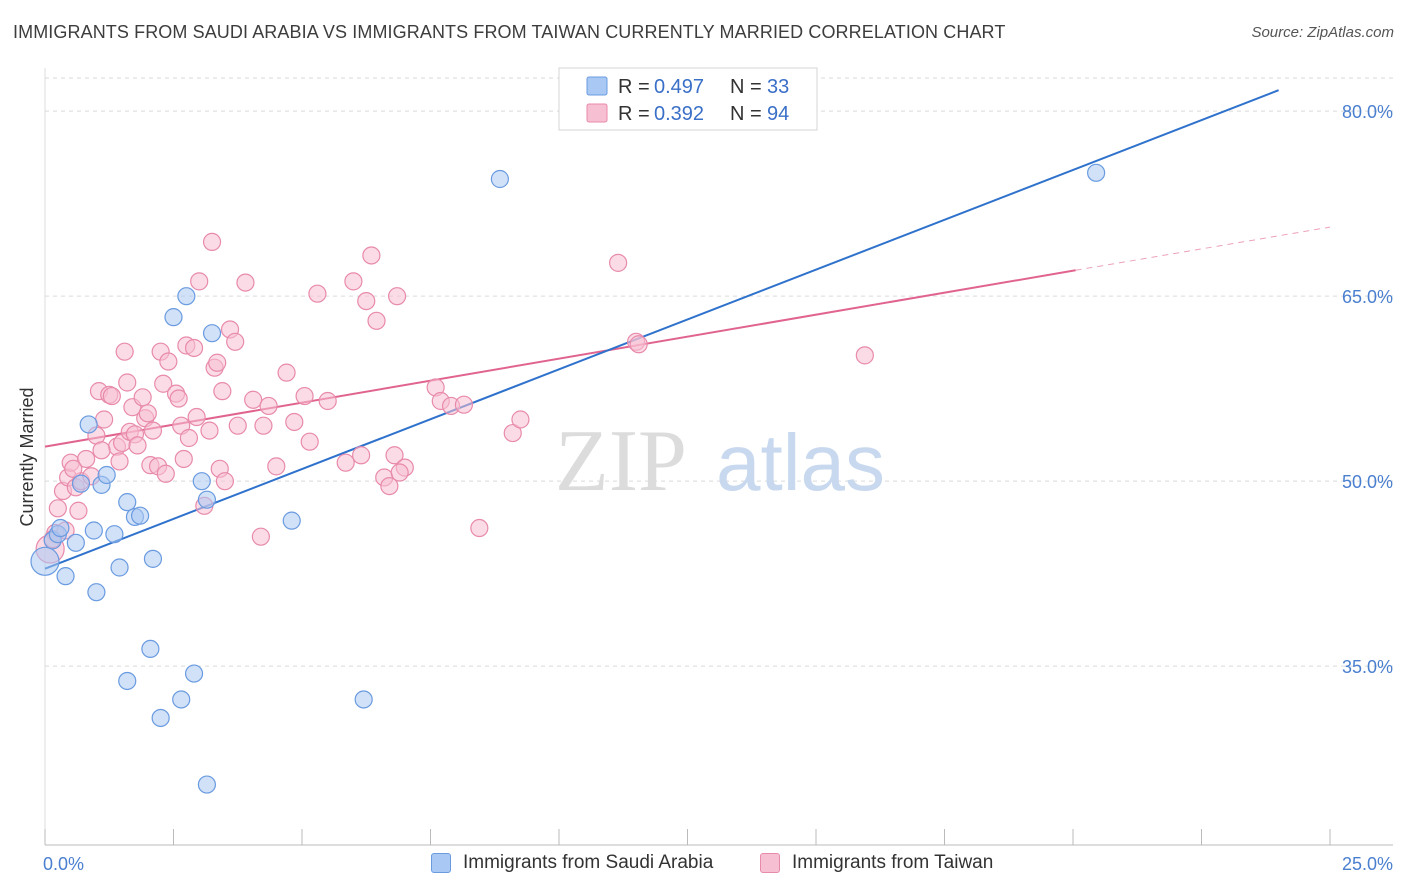 The image size is (1406, 892). Describe the element at coordinates (778, 87) in the screenshot. I see `legend-blue-n-value: 33` at that location.